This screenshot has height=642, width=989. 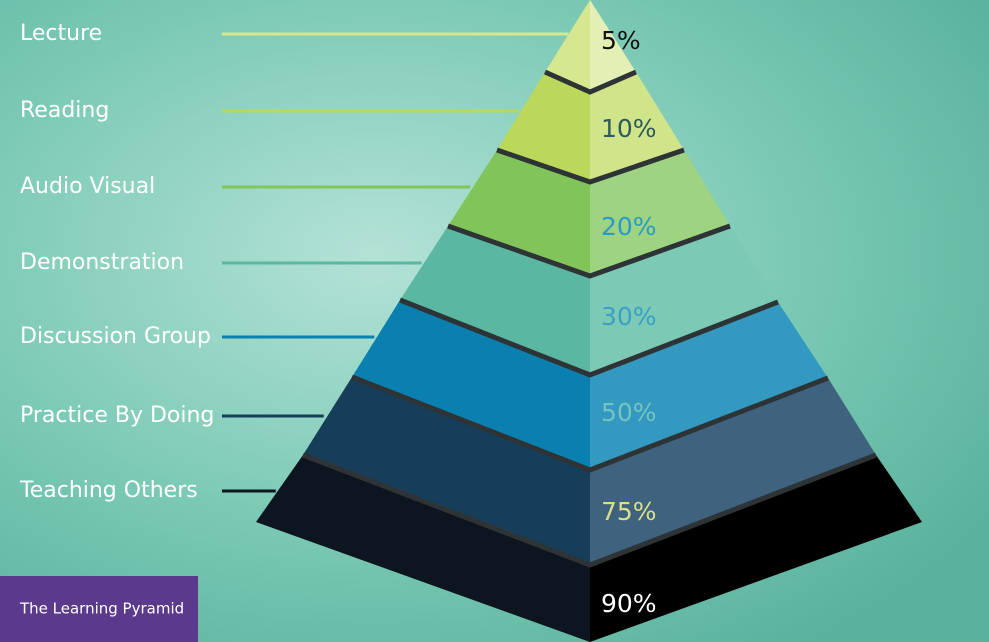 I want to click on layer-label: Audio Visual, so click(x=87, y=186).